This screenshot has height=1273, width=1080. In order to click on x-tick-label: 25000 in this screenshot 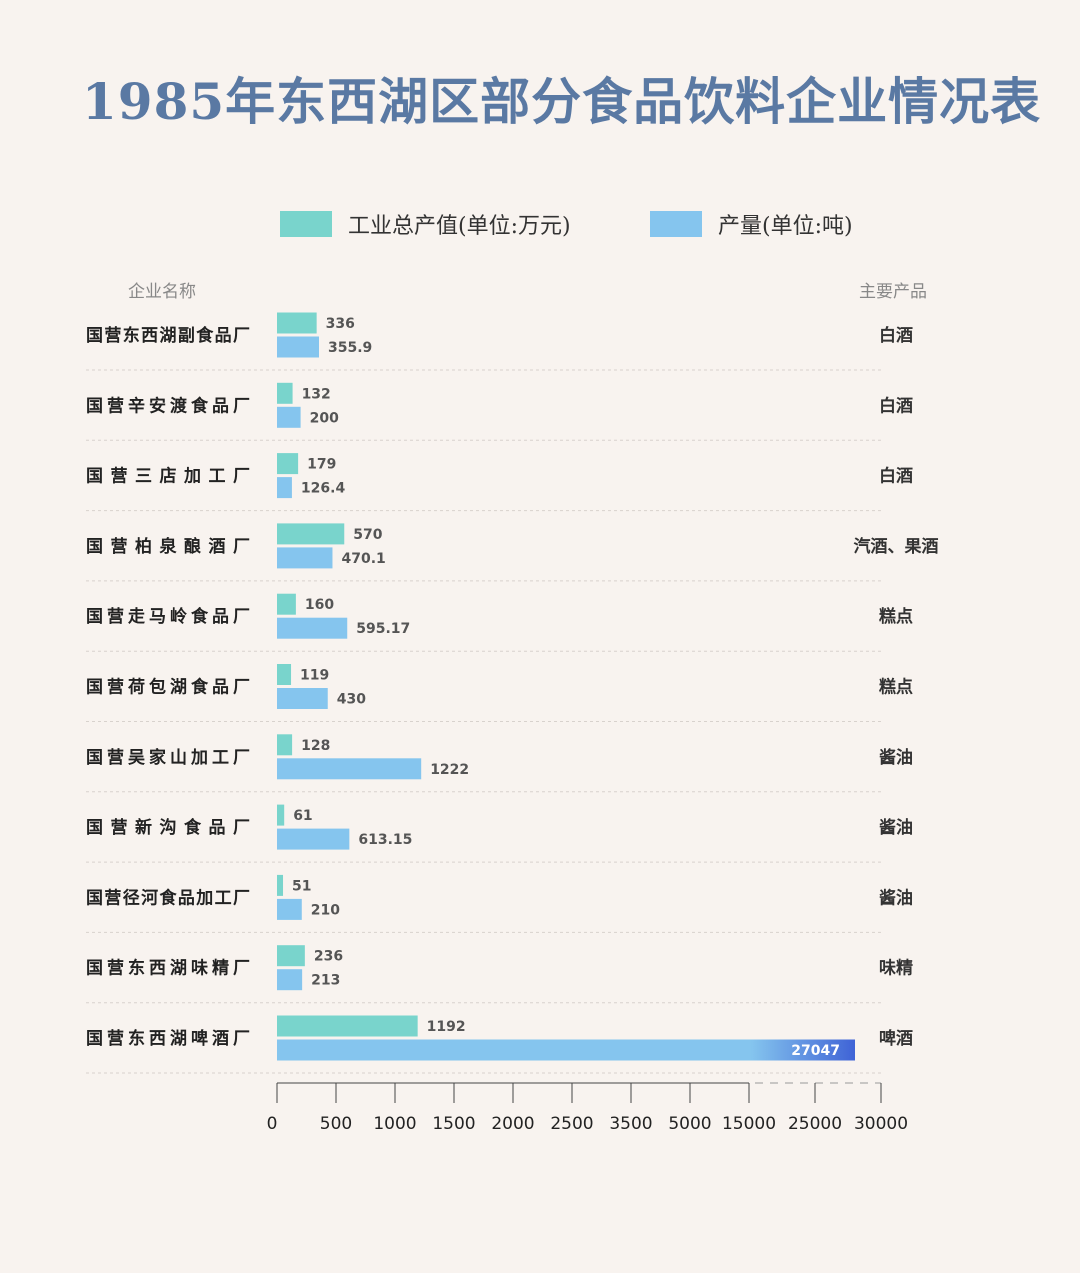, I will do `click(815, 1124)`.